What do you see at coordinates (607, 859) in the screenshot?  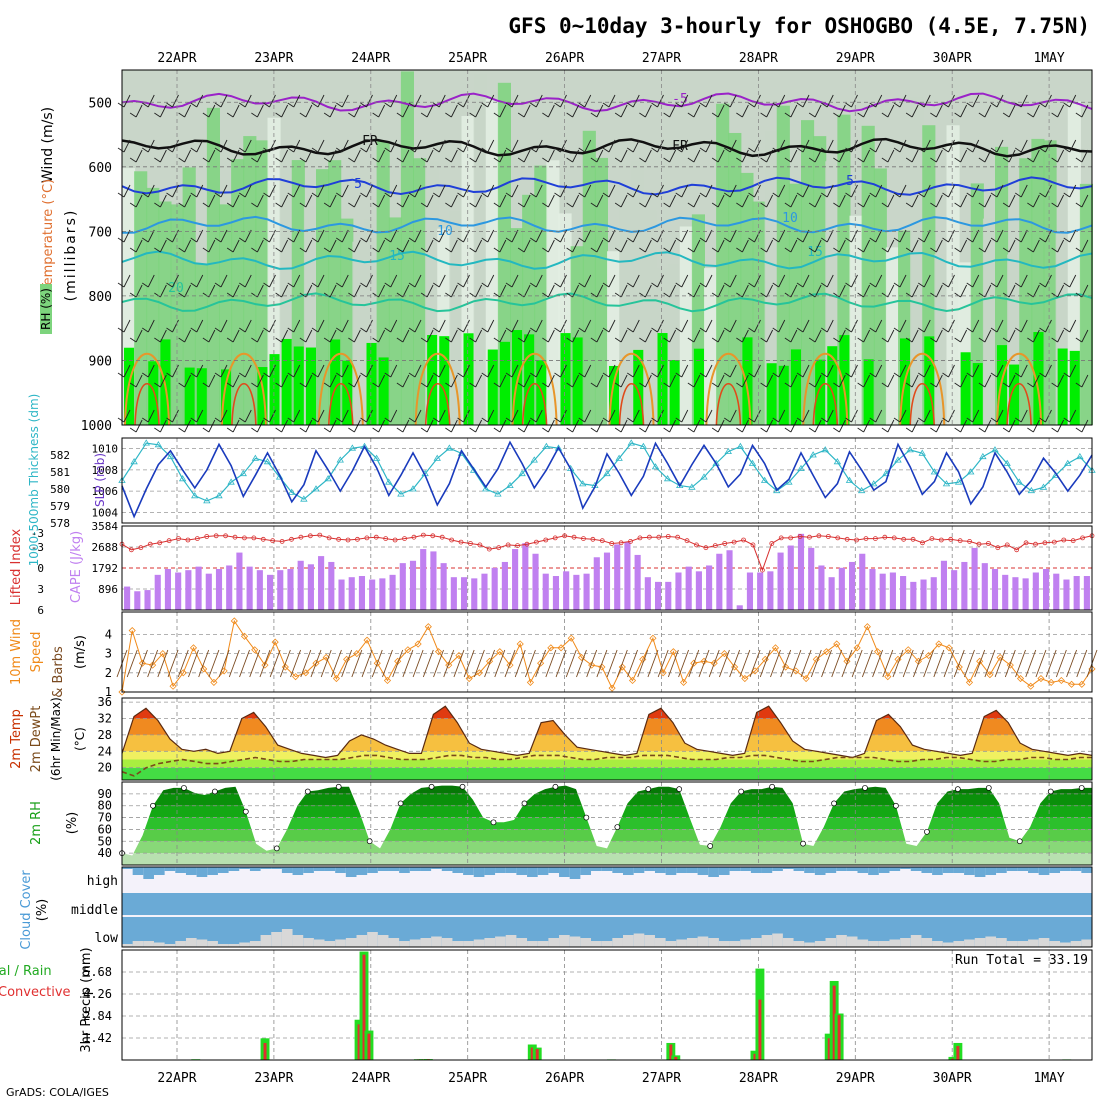 I see `rh-shade-band` at bounding box center [607, 859].